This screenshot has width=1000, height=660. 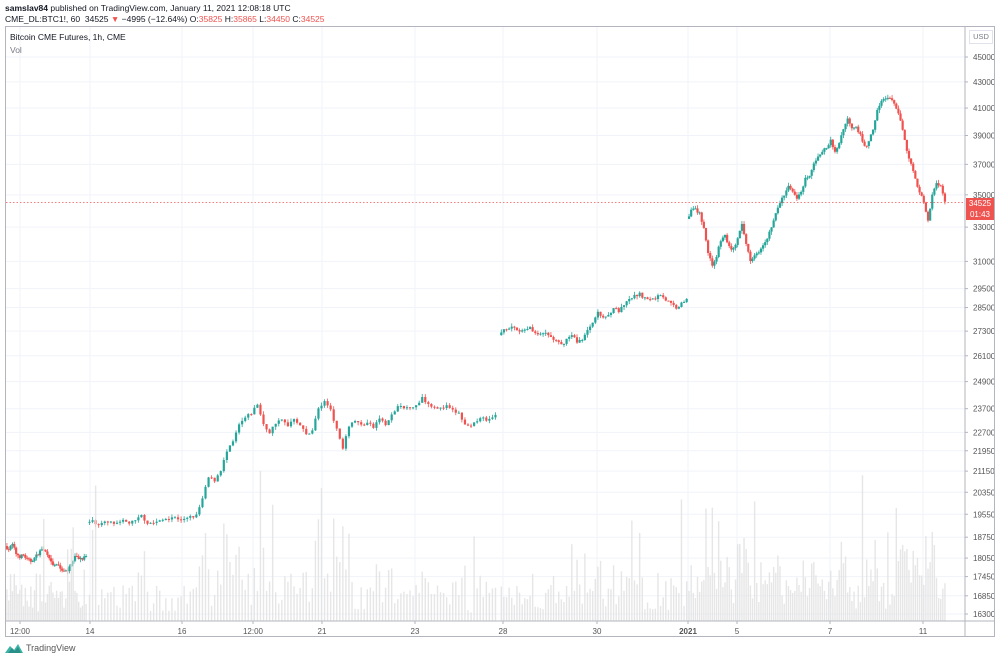 I want to click on low-value: 34450, so click(x=278, y=19).